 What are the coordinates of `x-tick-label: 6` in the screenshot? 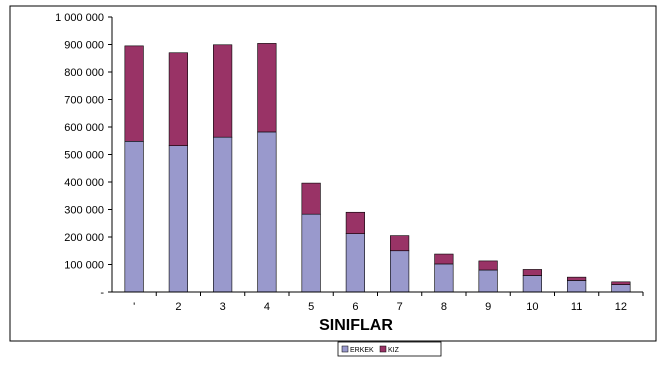 It's located at (355, 307).